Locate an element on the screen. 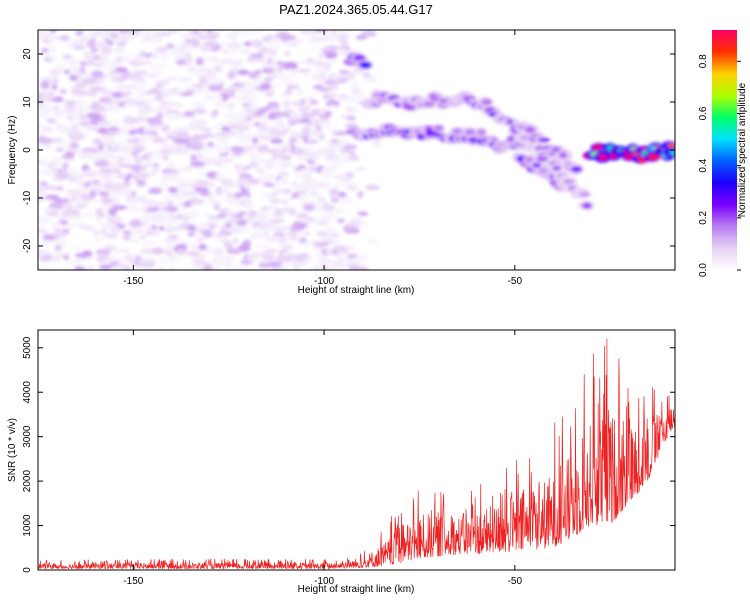 This screenshot has height=600, width=750. colorbar-tick-label: 0.4 is located at coordinates (703, 165).